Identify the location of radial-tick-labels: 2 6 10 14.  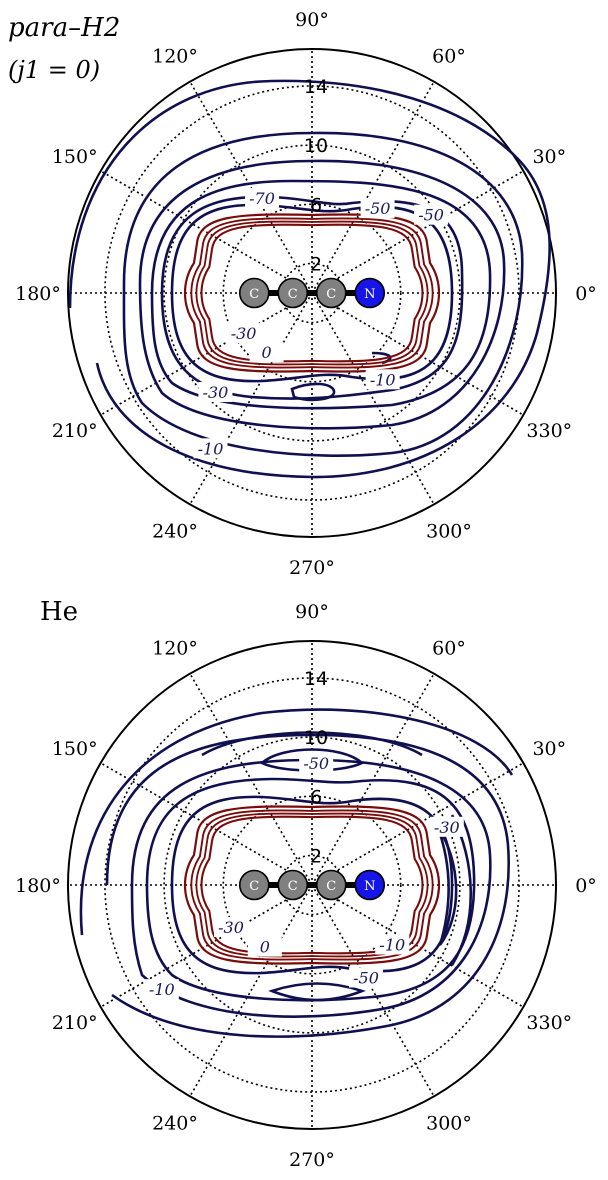
(316, 175).